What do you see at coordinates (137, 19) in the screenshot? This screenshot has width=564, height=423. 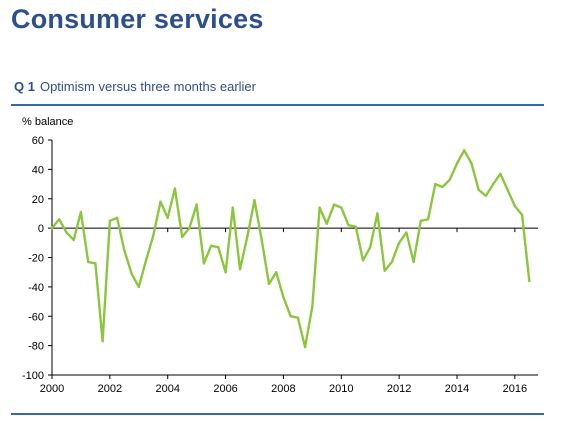 I see `page-title: Consumer services` at bounding box center [137, 19].